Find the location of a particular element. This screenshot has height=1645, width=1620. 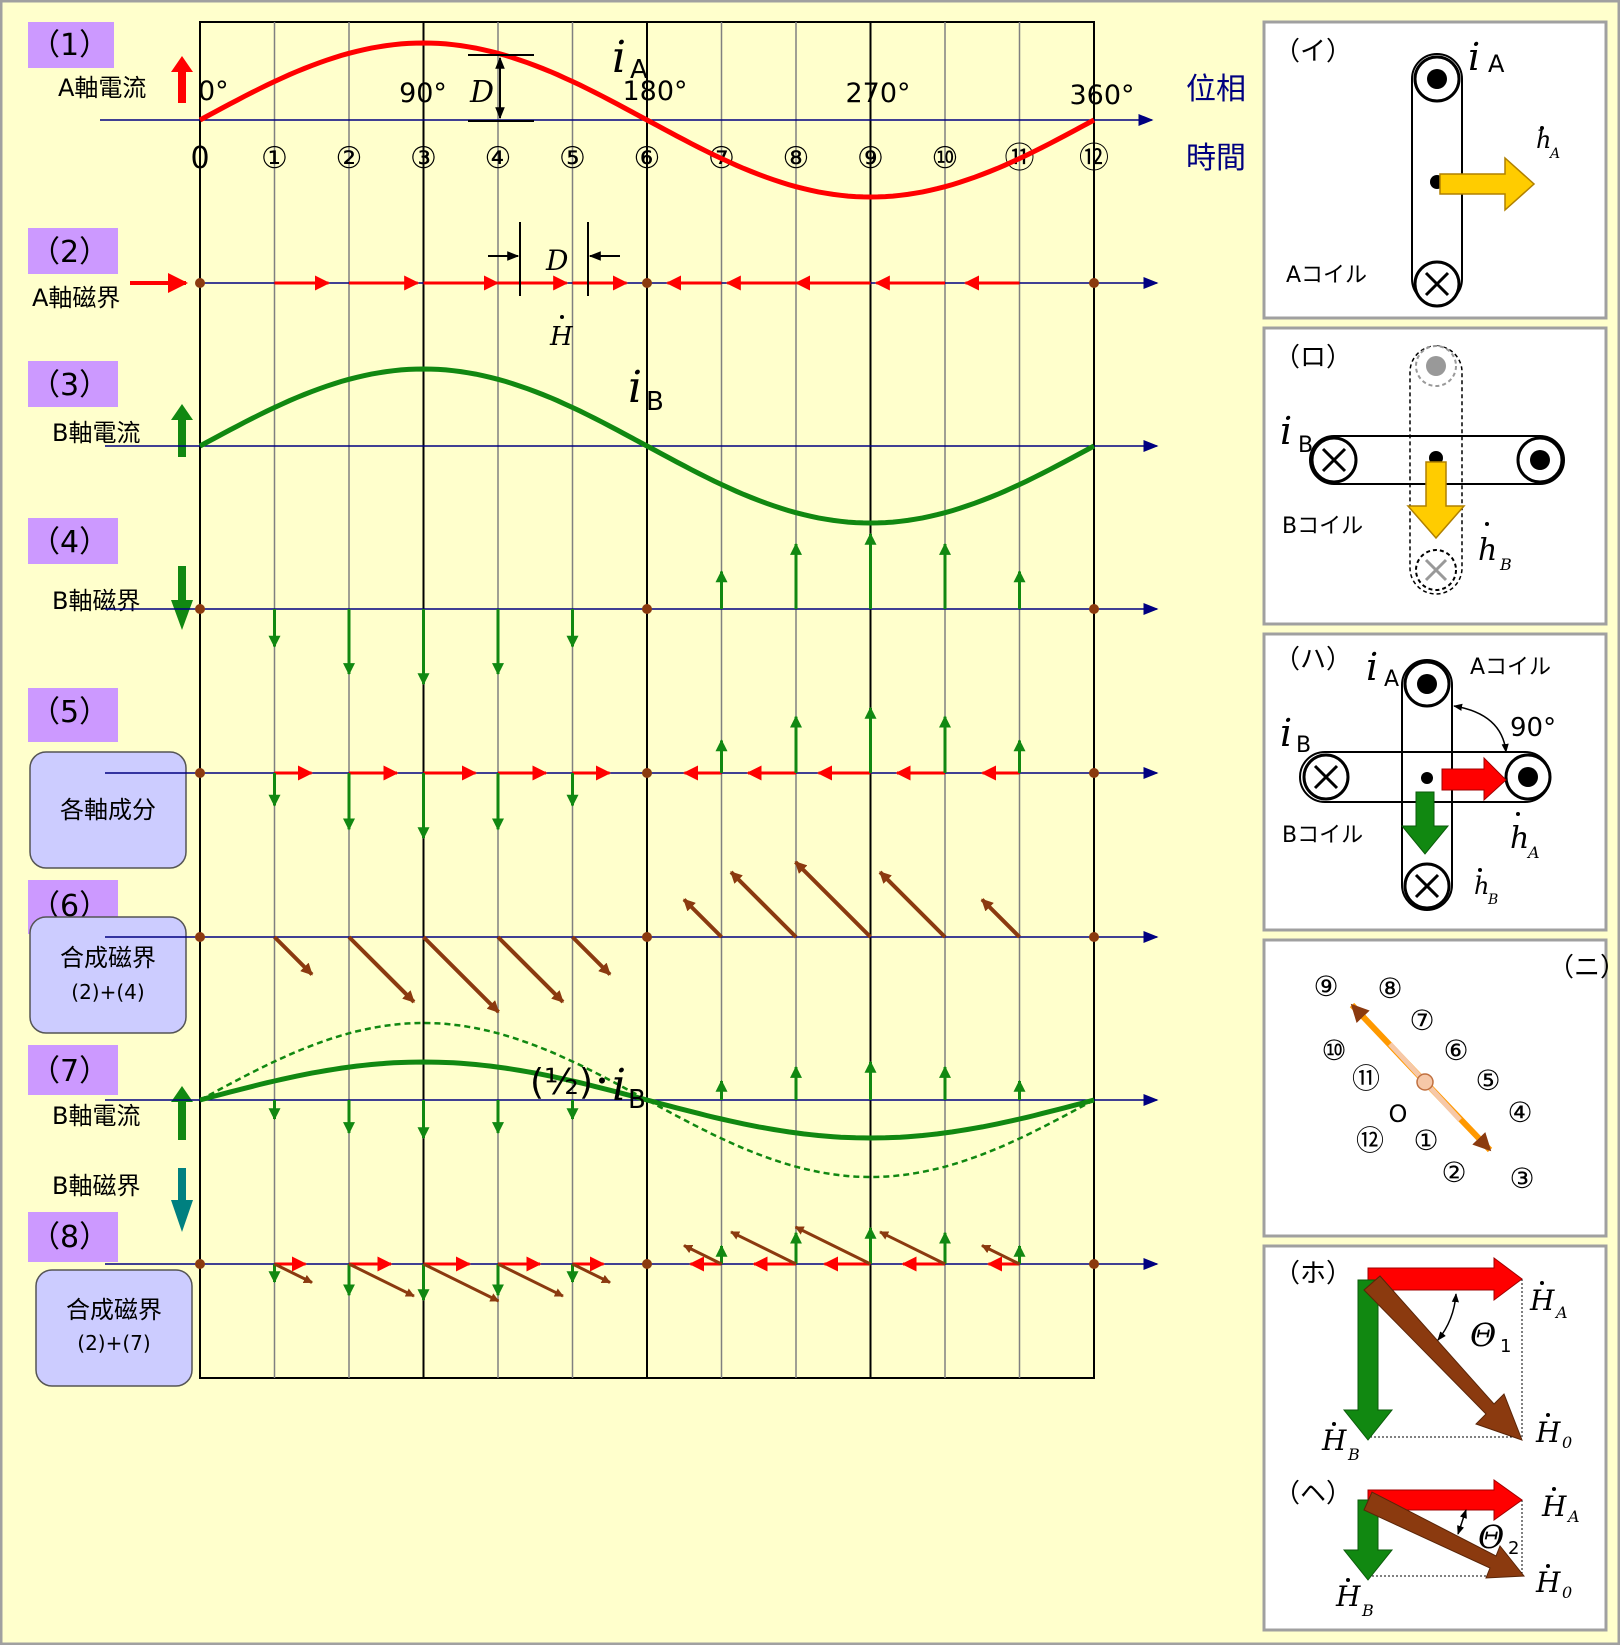

panel-ro-title: （ロ） is located at coordinates (1313, 358).